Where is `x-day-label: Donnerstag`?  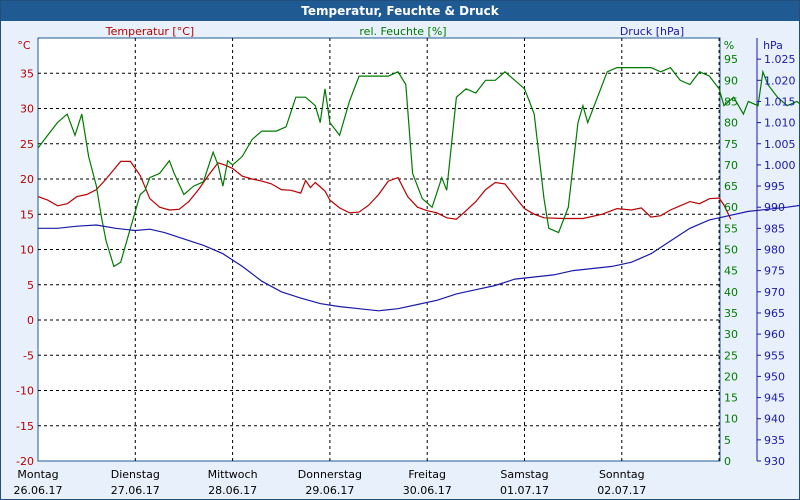 x-day-label: Donnerstag is located at coordinates (330, 474).